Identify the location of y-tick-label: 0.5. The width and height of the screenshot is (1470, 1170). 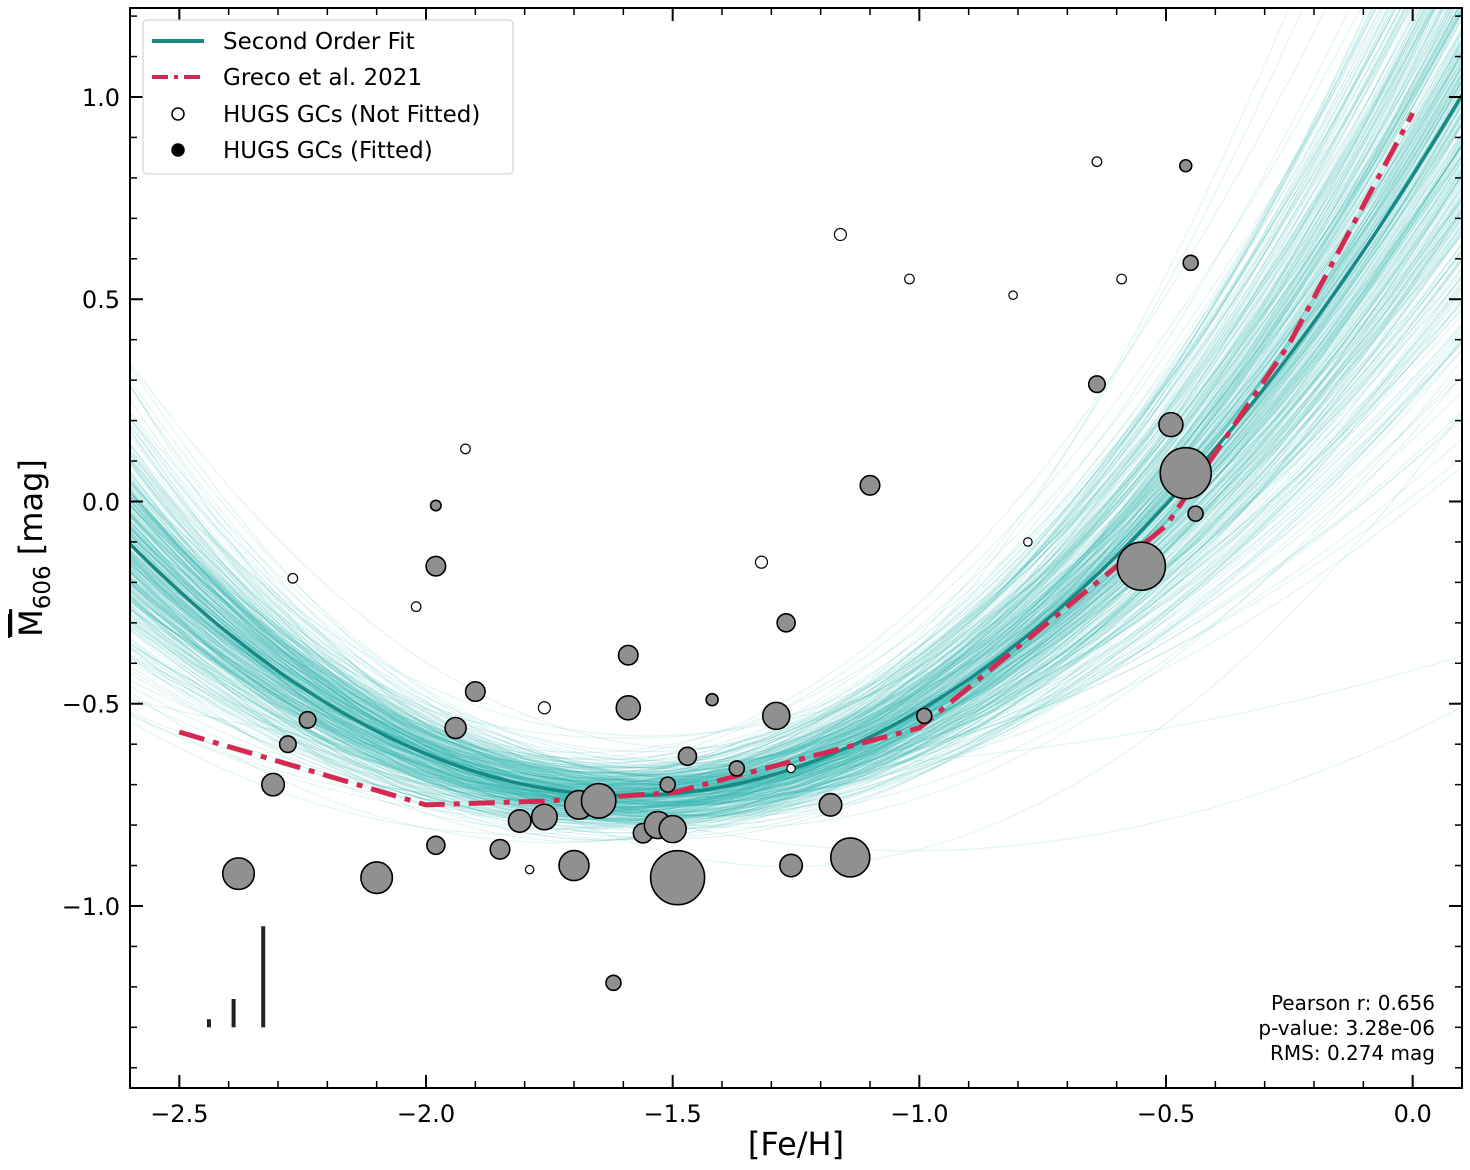
(101, 300).